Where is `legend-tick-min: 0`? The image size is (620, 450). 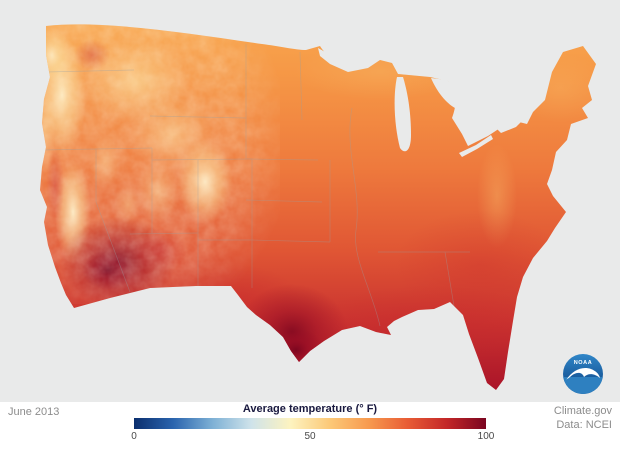 legend-tick-min: 0 is located at coordinates (134, 436).